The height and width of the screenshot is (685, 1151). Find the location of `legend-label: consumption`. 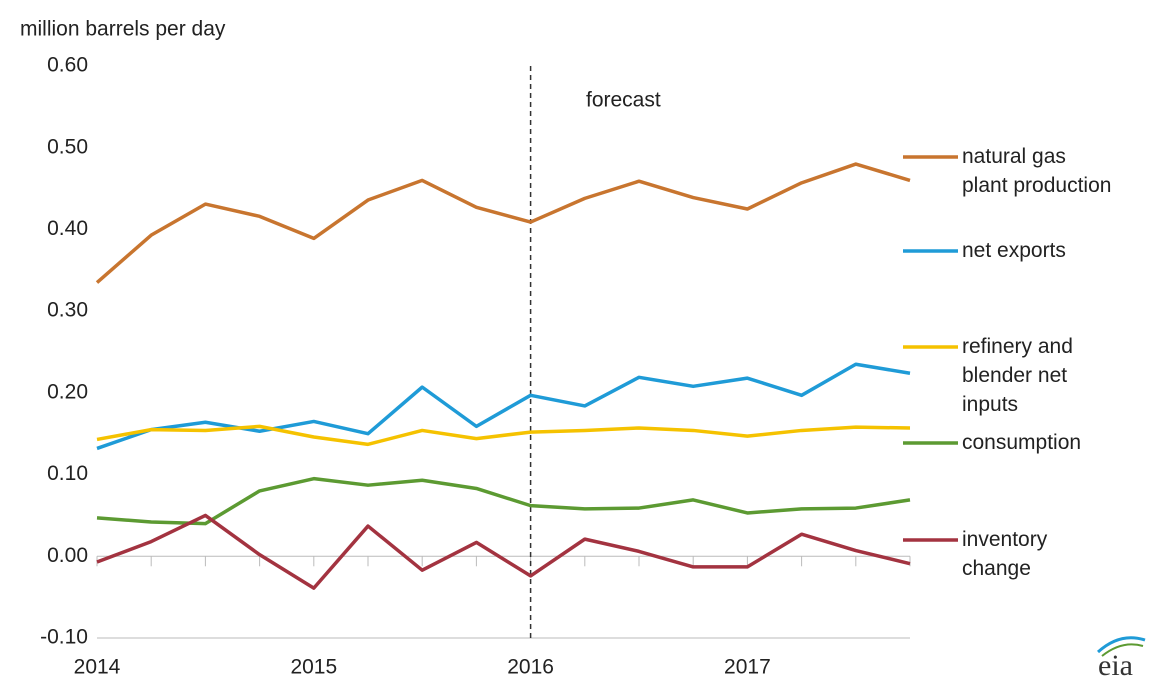

legend-label: consumption is located at coordinates (1022, 442).